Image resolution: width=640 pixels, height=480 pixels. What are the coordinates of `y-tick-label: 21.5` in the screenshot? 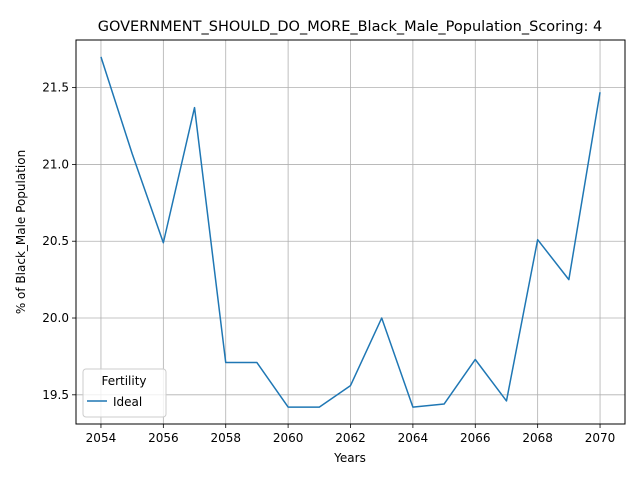 It's located at (55, 88).